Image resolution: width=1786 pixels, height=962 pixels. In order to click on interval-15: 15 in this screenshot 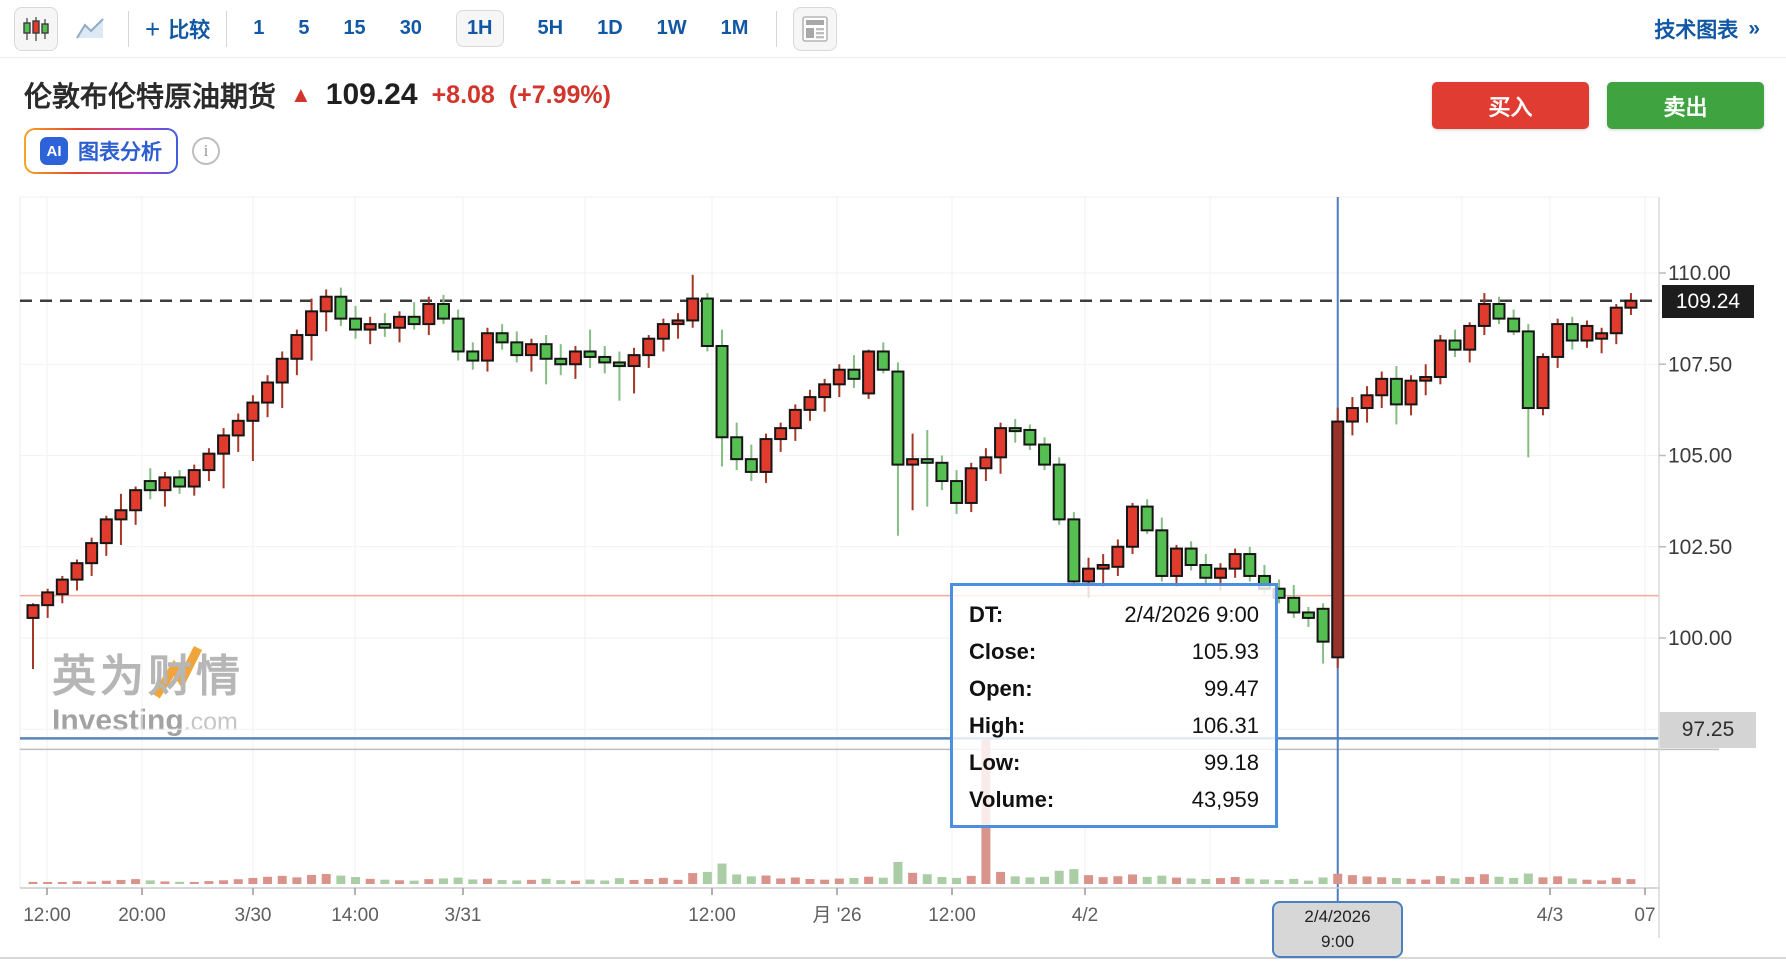, I will do `click(354, 28)`.